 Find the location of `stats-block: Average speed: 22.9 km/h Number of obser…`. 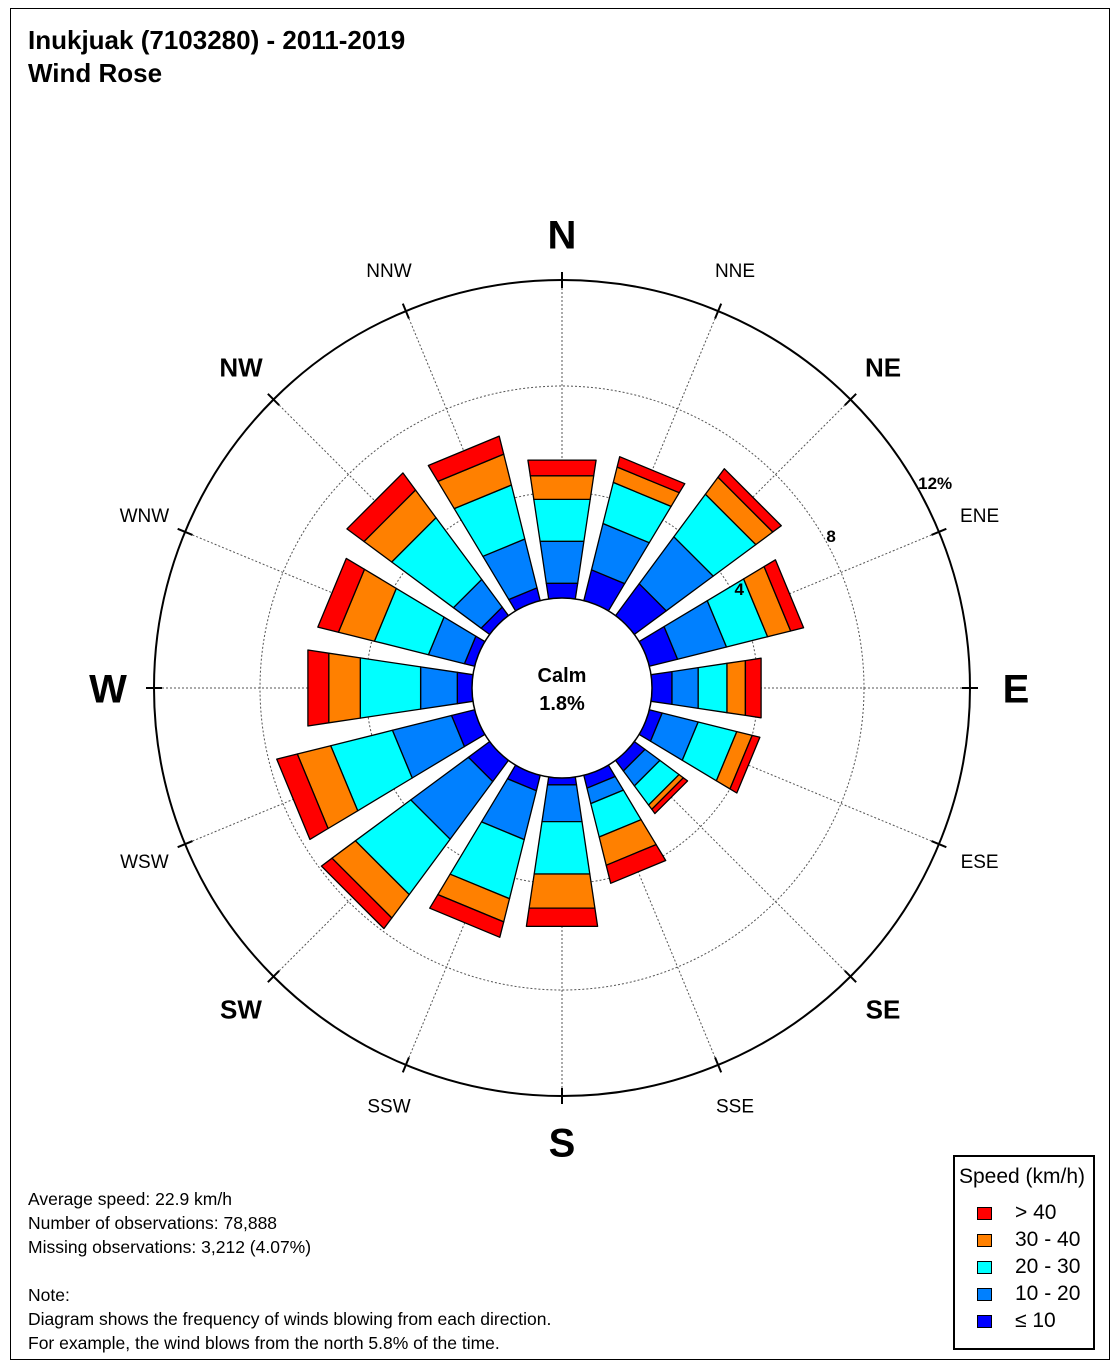

stats-block: Average speed: 22.9 km/h Number of obser… is located at coordinates (169, 1223).